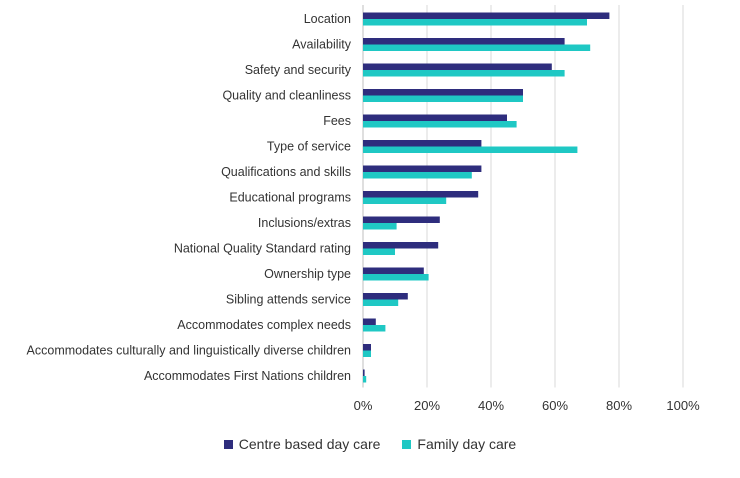 This screenshot has width=740, height=478. What do you see at coordinates (407, 444) in the screenshot?
I see `legend-swatch-family` at bounding box center [407, 444].